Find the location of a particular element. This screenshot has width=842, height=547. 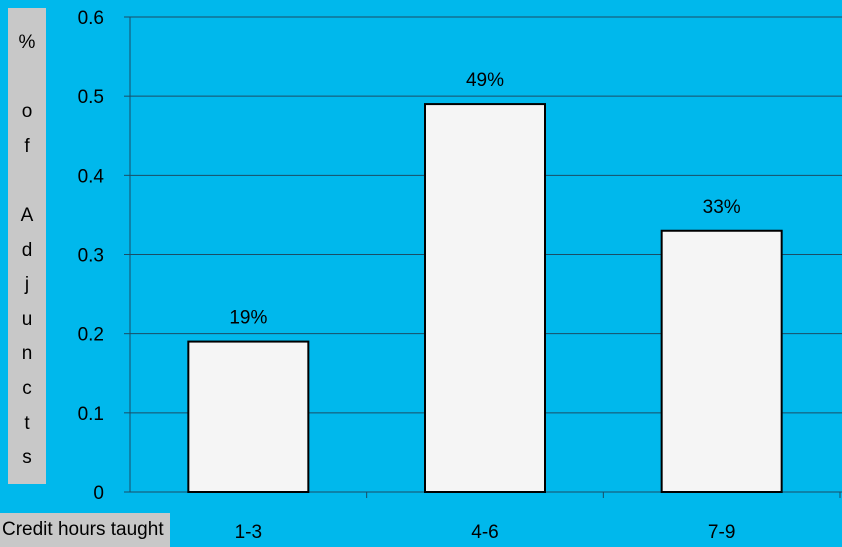

y-axis-label-char: f is located at coordinates (27, 146).